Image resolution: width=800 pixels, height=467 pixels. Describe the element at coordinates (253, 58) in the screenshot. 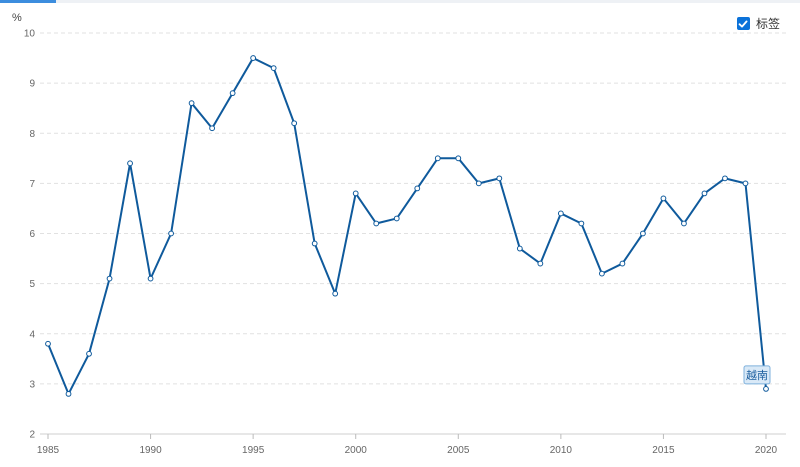

I see `data-point-1995` at that location.